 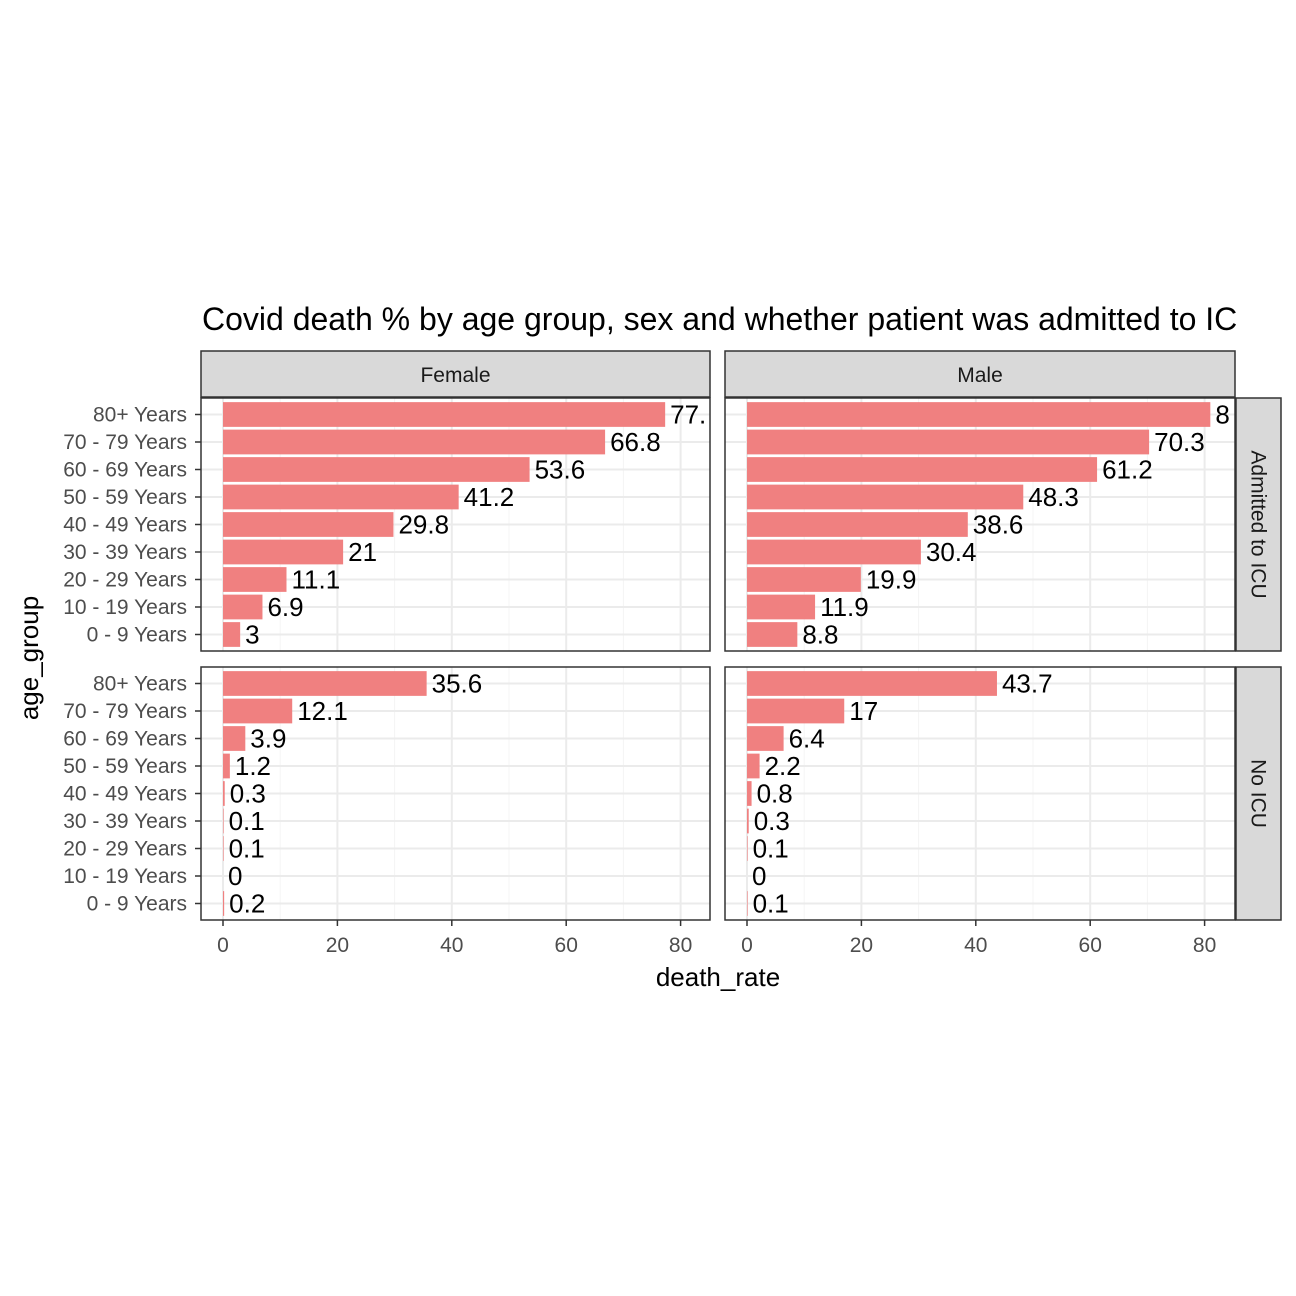 I want to click on bar-value-label: 1.2, so click(x=253, y=766).